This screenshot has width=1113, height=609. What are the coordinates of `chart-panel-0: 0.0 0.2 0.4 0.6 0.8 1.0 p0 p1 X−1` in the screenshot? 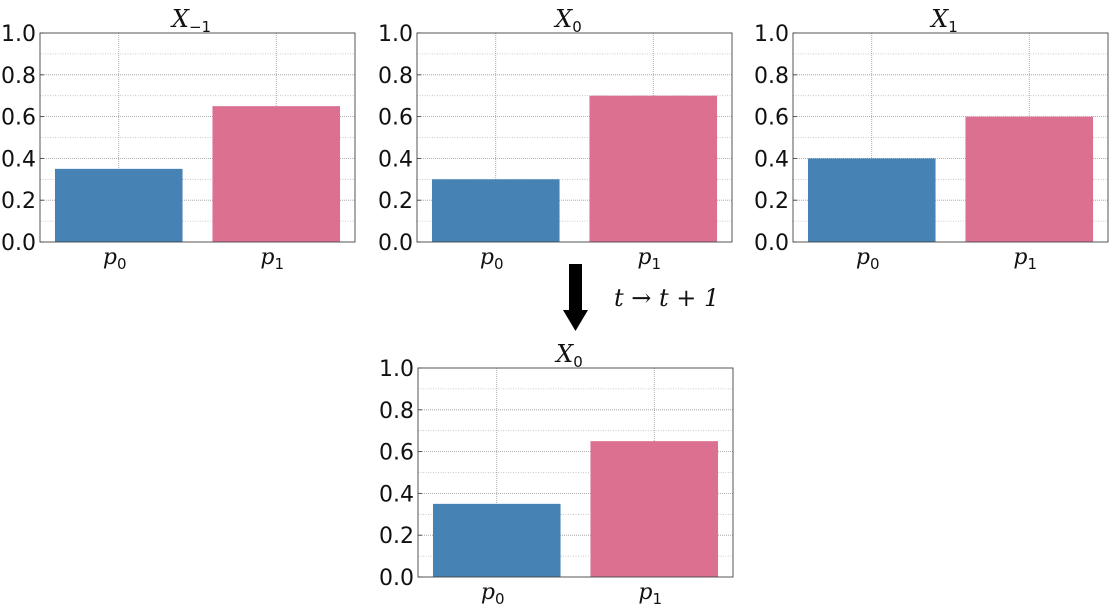 It's located at (178, 139).